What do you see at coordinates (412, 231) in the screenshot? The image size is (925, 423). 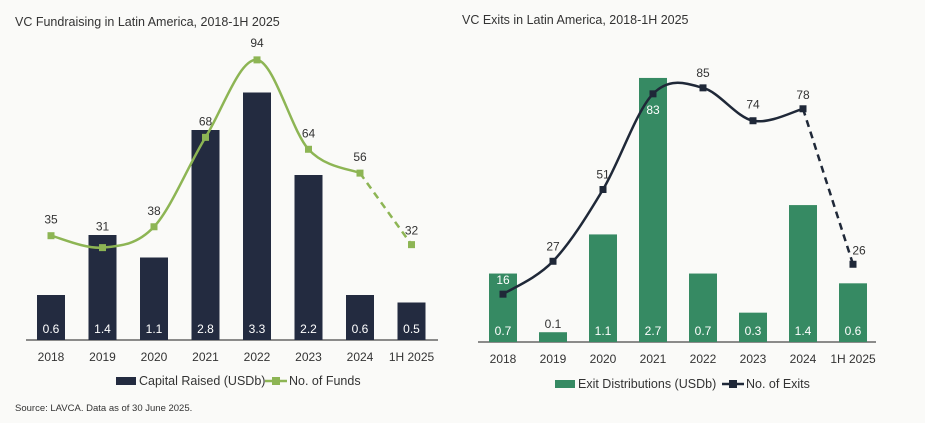 I see `line-value-label: 32` at bounding box center [412, 231].